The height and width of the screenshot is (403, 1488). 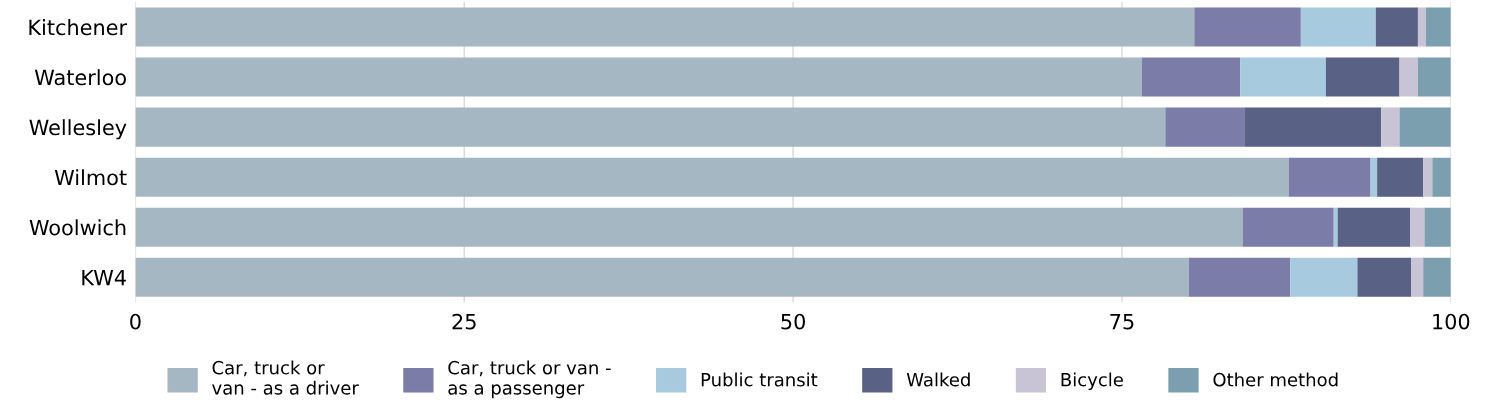 I want to click on y-tick-label: Waterloo, so click(x=80, y=77).